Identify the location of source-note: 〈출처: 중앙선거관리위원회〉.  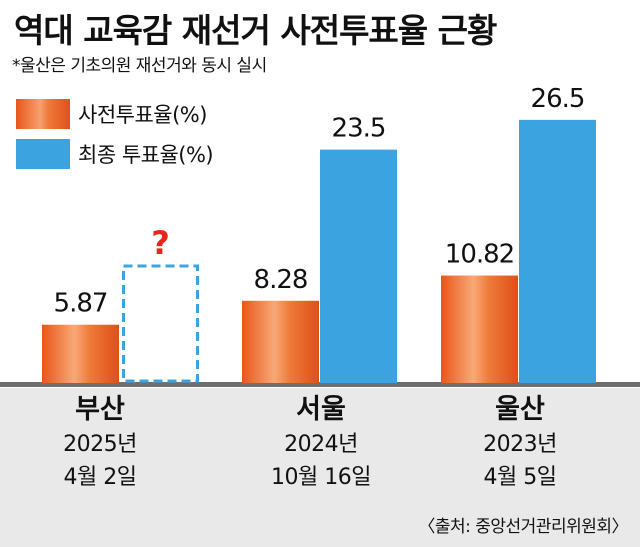
(523, 527).